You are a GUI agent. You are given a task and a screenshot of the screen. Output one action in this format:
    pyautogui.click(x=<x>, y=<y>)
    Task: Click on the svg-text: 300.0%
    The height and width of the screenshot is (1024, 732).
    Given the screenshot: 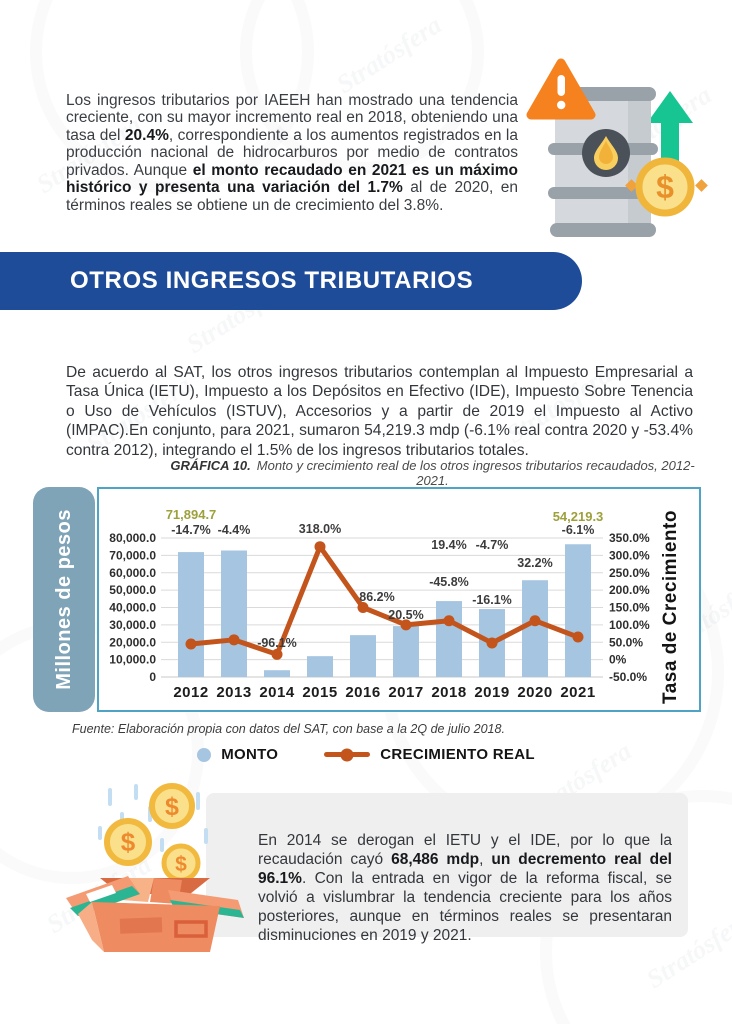 What is the action you would take?
    pyautogui.click(x=629, y=555)
    